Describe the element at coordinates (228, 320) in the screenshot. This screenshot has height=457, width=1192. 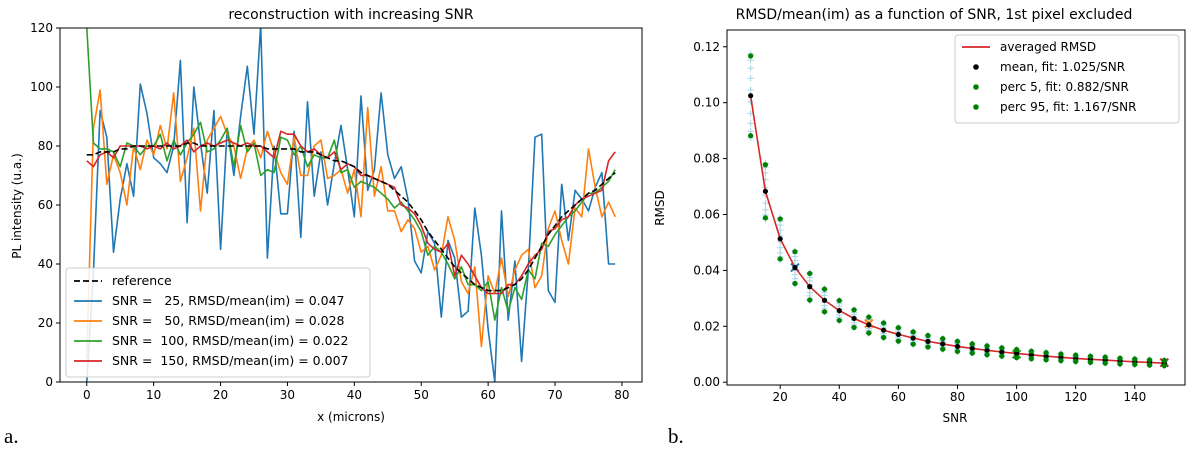
I see `legend-a-label-snr50: SNR = 50, RMSD/mean(im) = 0.028` at that location.